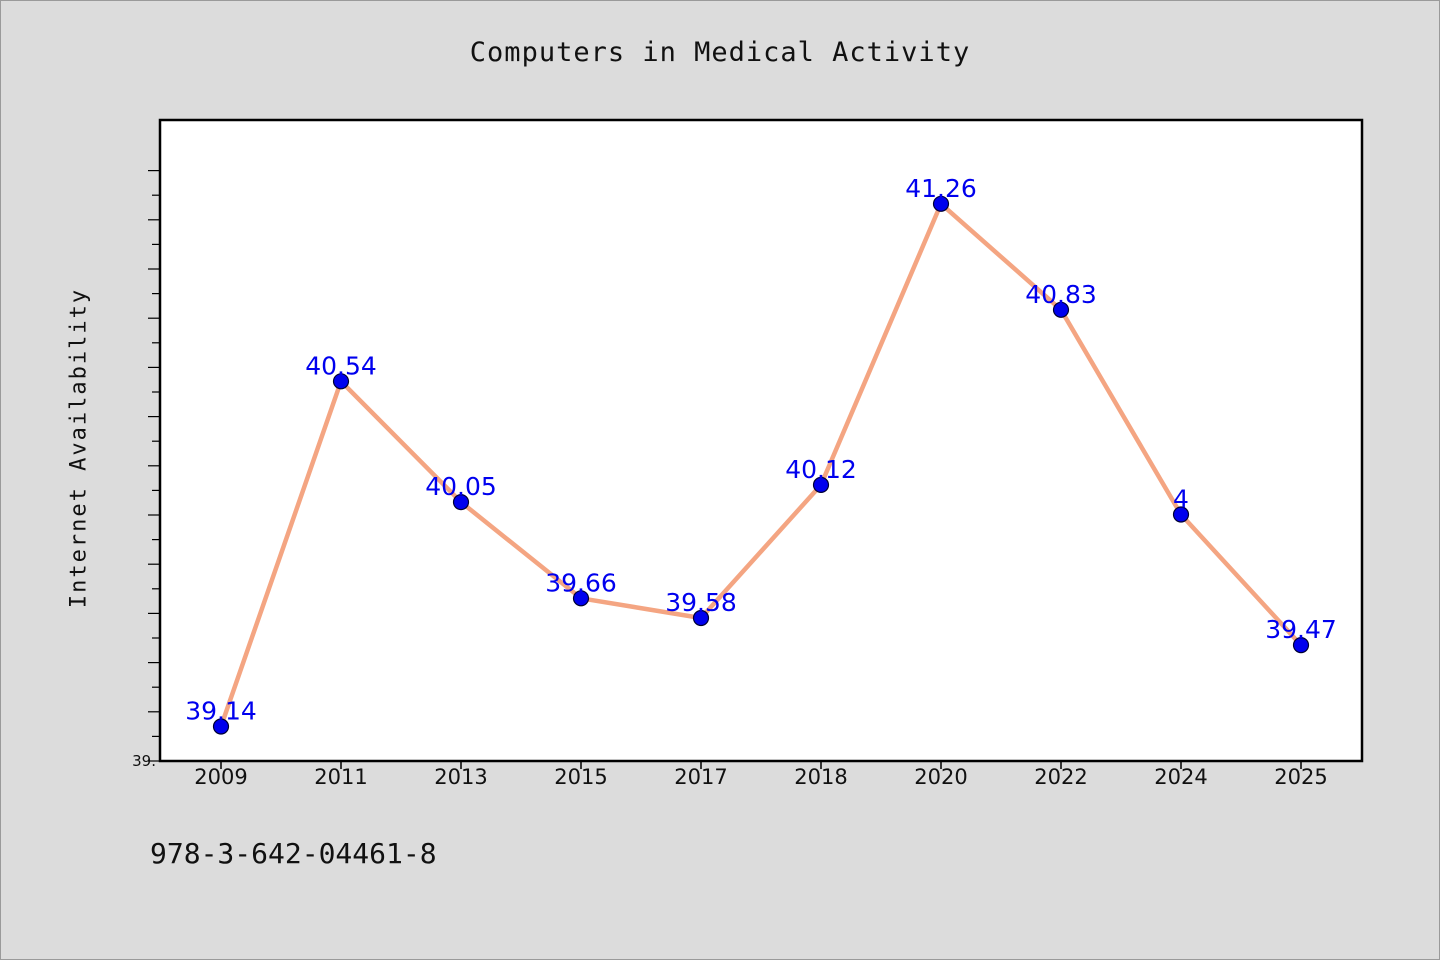 The height and width of the screenshot is (960, 1440). What do you see at coordinates (1301, 629) in the screenshot?
I see `data-label: 39.47` at bounding box center [1301, 629].